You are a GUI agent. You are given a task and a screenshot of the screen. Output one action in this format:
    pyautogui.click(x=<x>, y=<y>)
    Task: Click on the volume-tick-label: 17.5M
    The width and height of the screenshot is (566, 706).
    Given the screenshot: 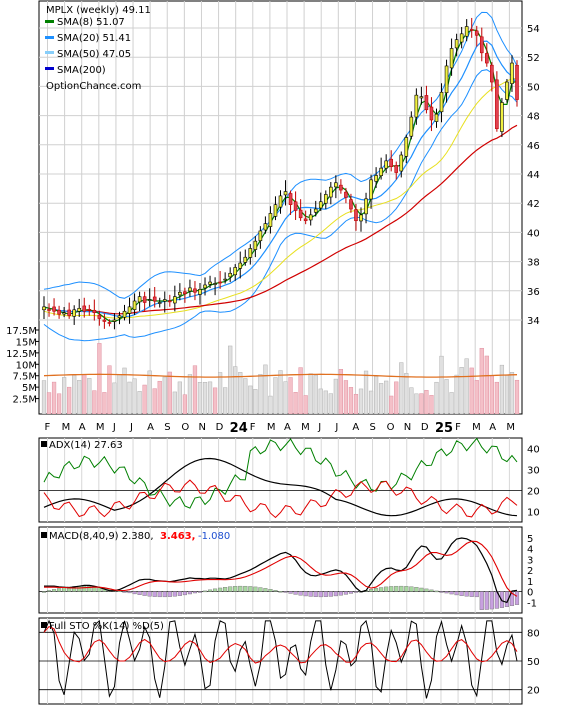 What is the action you would take?
    pyautogui.click(x=21, y=331)
    